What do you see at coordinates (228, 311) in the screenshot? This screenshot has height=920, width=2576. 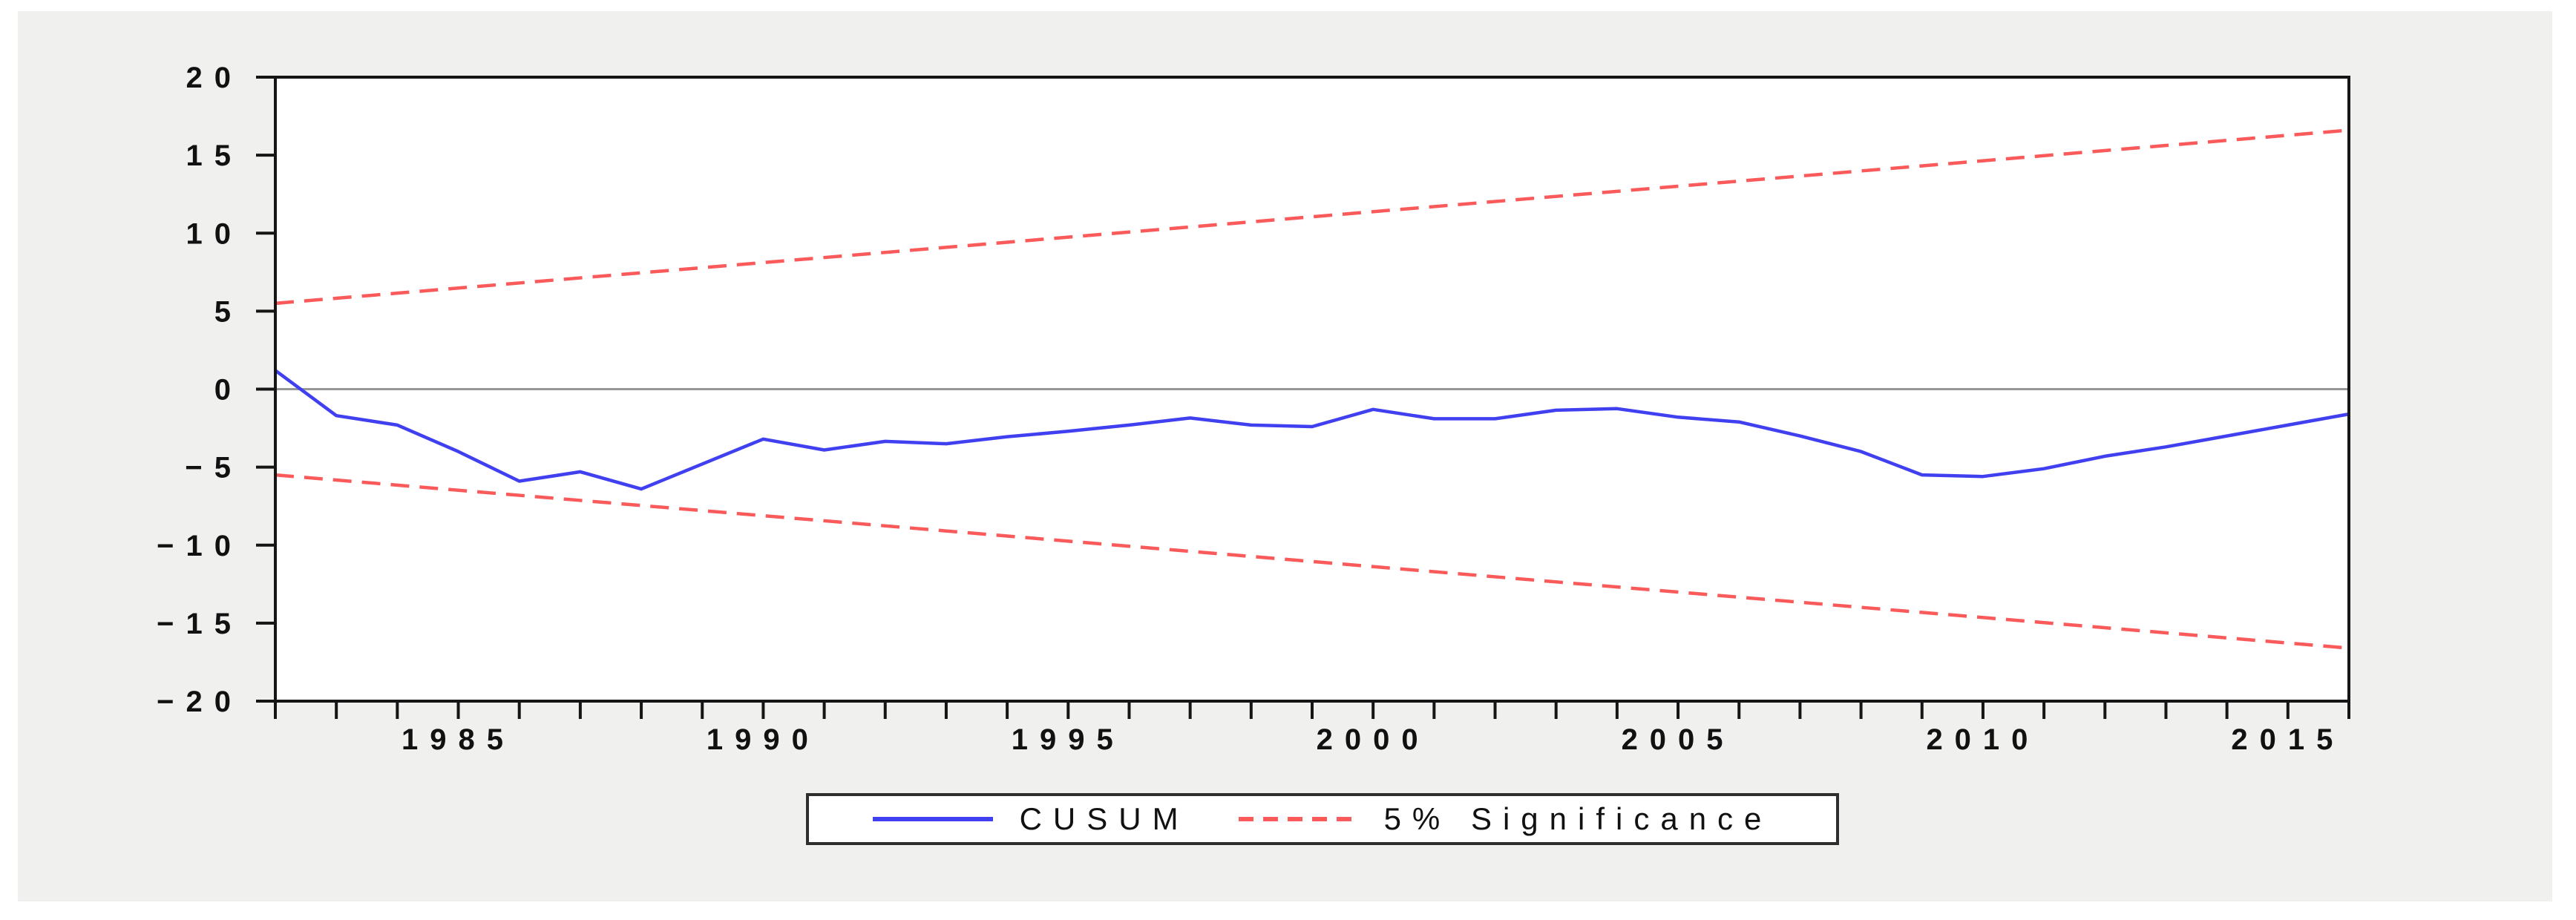 I see `y-axis-tick-label: 5` at bounding box center [228, 311].